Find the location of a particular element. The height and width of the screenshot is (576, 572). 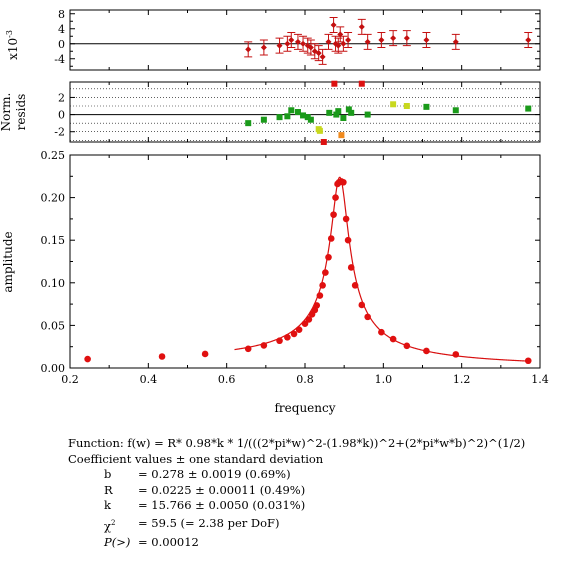

p-value-row: P(>) = 0.00012 is located at coordinates (296, 543).